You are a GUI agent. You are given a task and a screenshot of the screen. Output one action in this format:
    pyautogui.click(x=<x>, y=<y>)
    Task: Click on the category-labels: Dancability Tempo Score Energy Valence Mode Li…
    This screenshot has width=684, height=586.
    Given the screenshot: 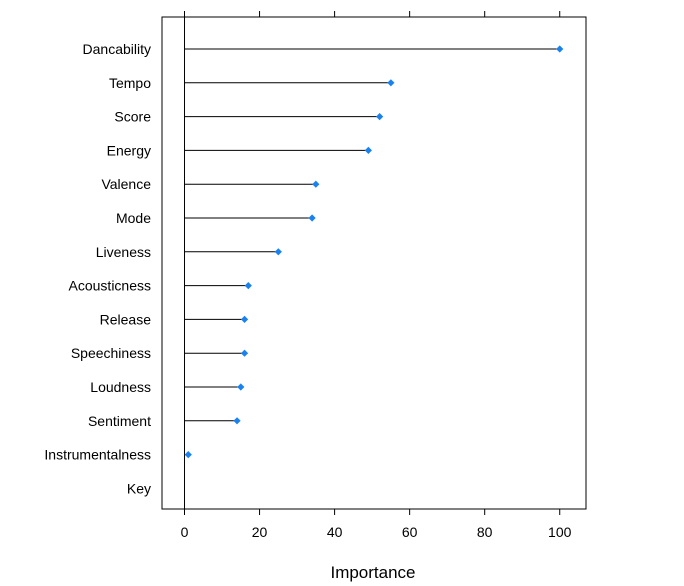 What is the action you would take?
    pyautogui.click(x=97, y=268)
    